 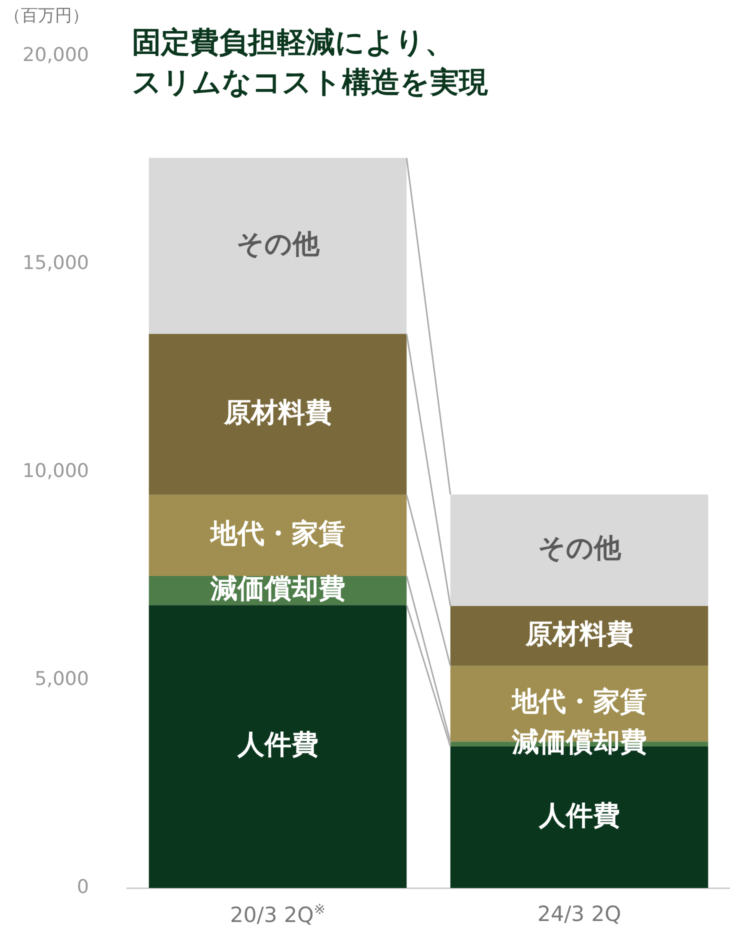 What do you see at coordinates (55, 55) in the screenshot?
I see `y-tick-label: 20,000` at bounding box center [55, 55].